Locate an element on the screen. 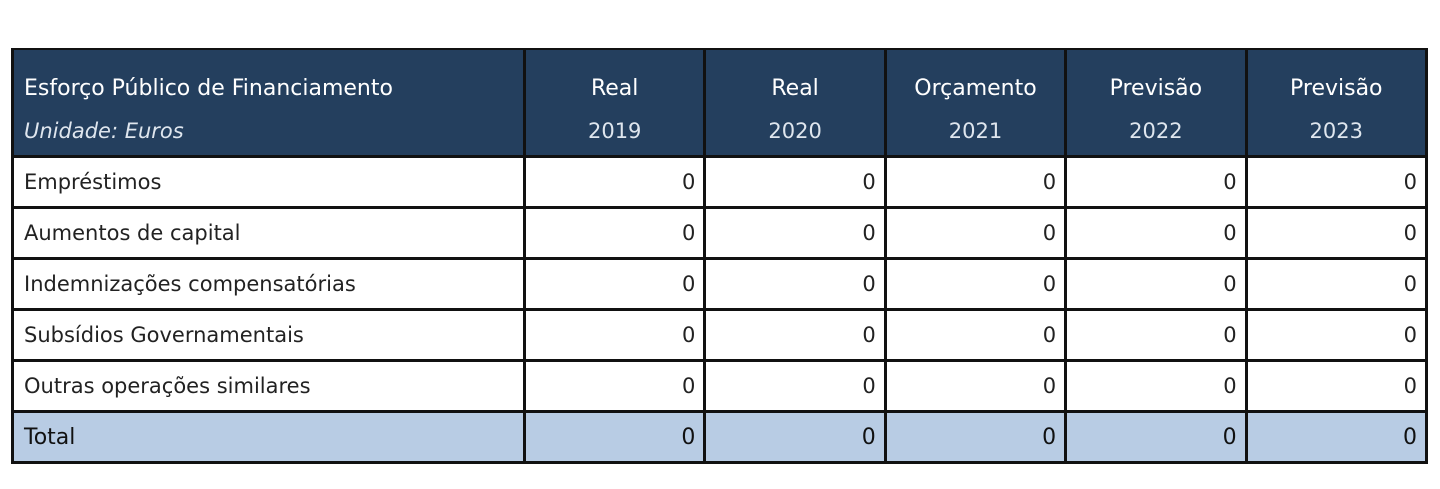 The image size is (1440, 489). row-label: Aumentos de capital is located at coordinates (268, 233).